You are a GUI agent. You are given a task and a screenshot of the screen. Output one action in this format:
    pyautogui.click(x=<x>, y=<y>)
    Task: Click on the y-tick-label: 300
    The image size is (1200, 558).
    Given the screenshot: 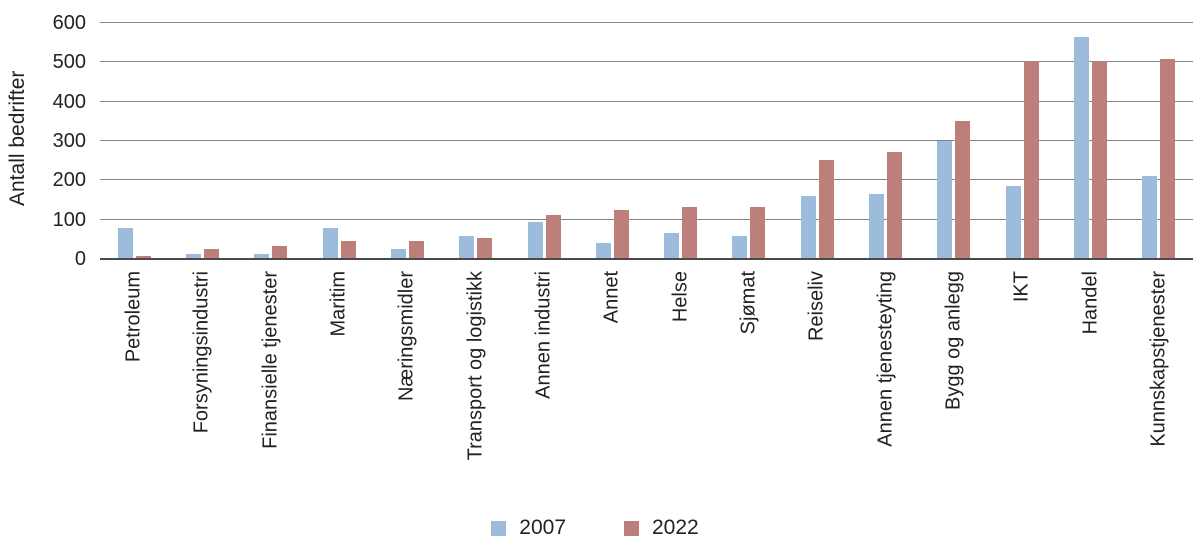 What is the action you would take?
    pyautogui.click(x=69, y=141)
    